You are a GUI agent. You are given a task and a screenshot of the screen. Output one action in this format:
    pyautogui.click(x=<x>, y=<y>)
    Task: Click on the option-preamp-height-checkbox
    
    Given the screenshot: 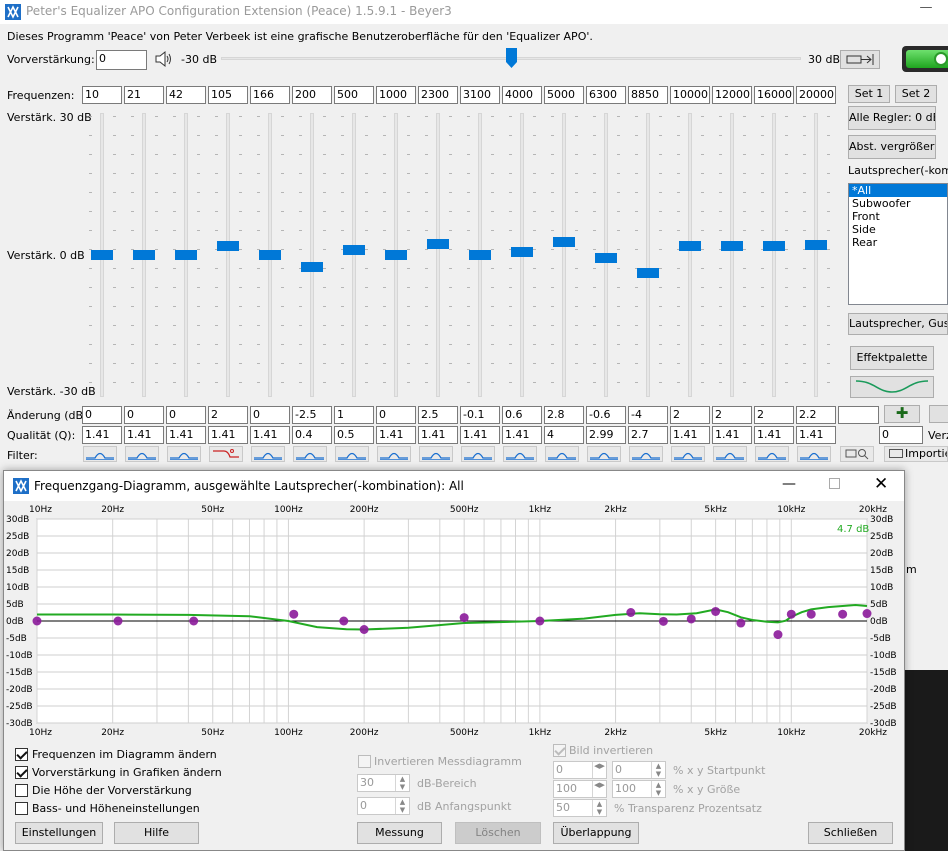 What is the action you would take?
    pyautogui.click(x=21, y=790)
    